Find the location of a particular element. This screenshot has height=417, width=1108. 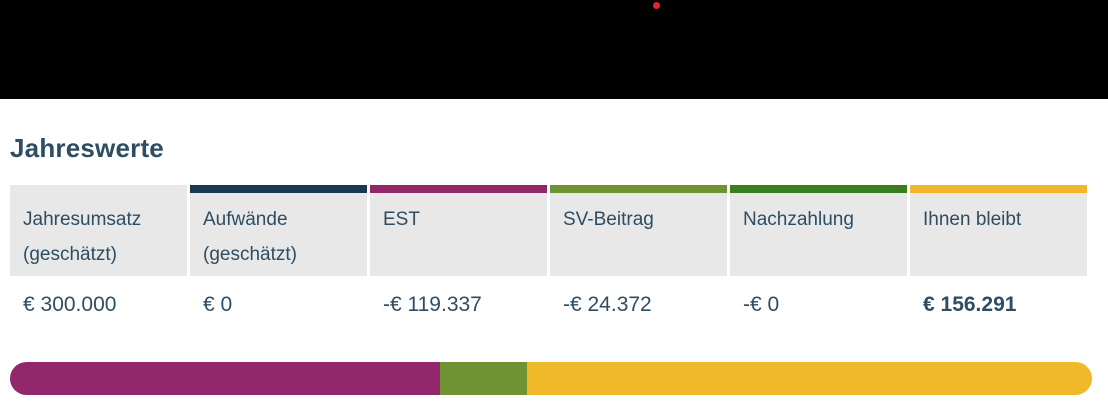

column-header-nachzahlung: Nachzahlung is located at coordinates (818, 230).